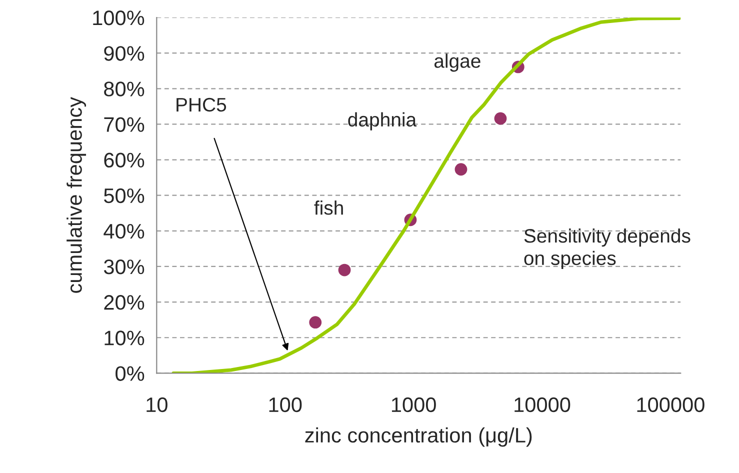 Image resolution: width=739 pixels, height=473 pixels. I want to click on x-tick-label: 1000, so click(414, 404).